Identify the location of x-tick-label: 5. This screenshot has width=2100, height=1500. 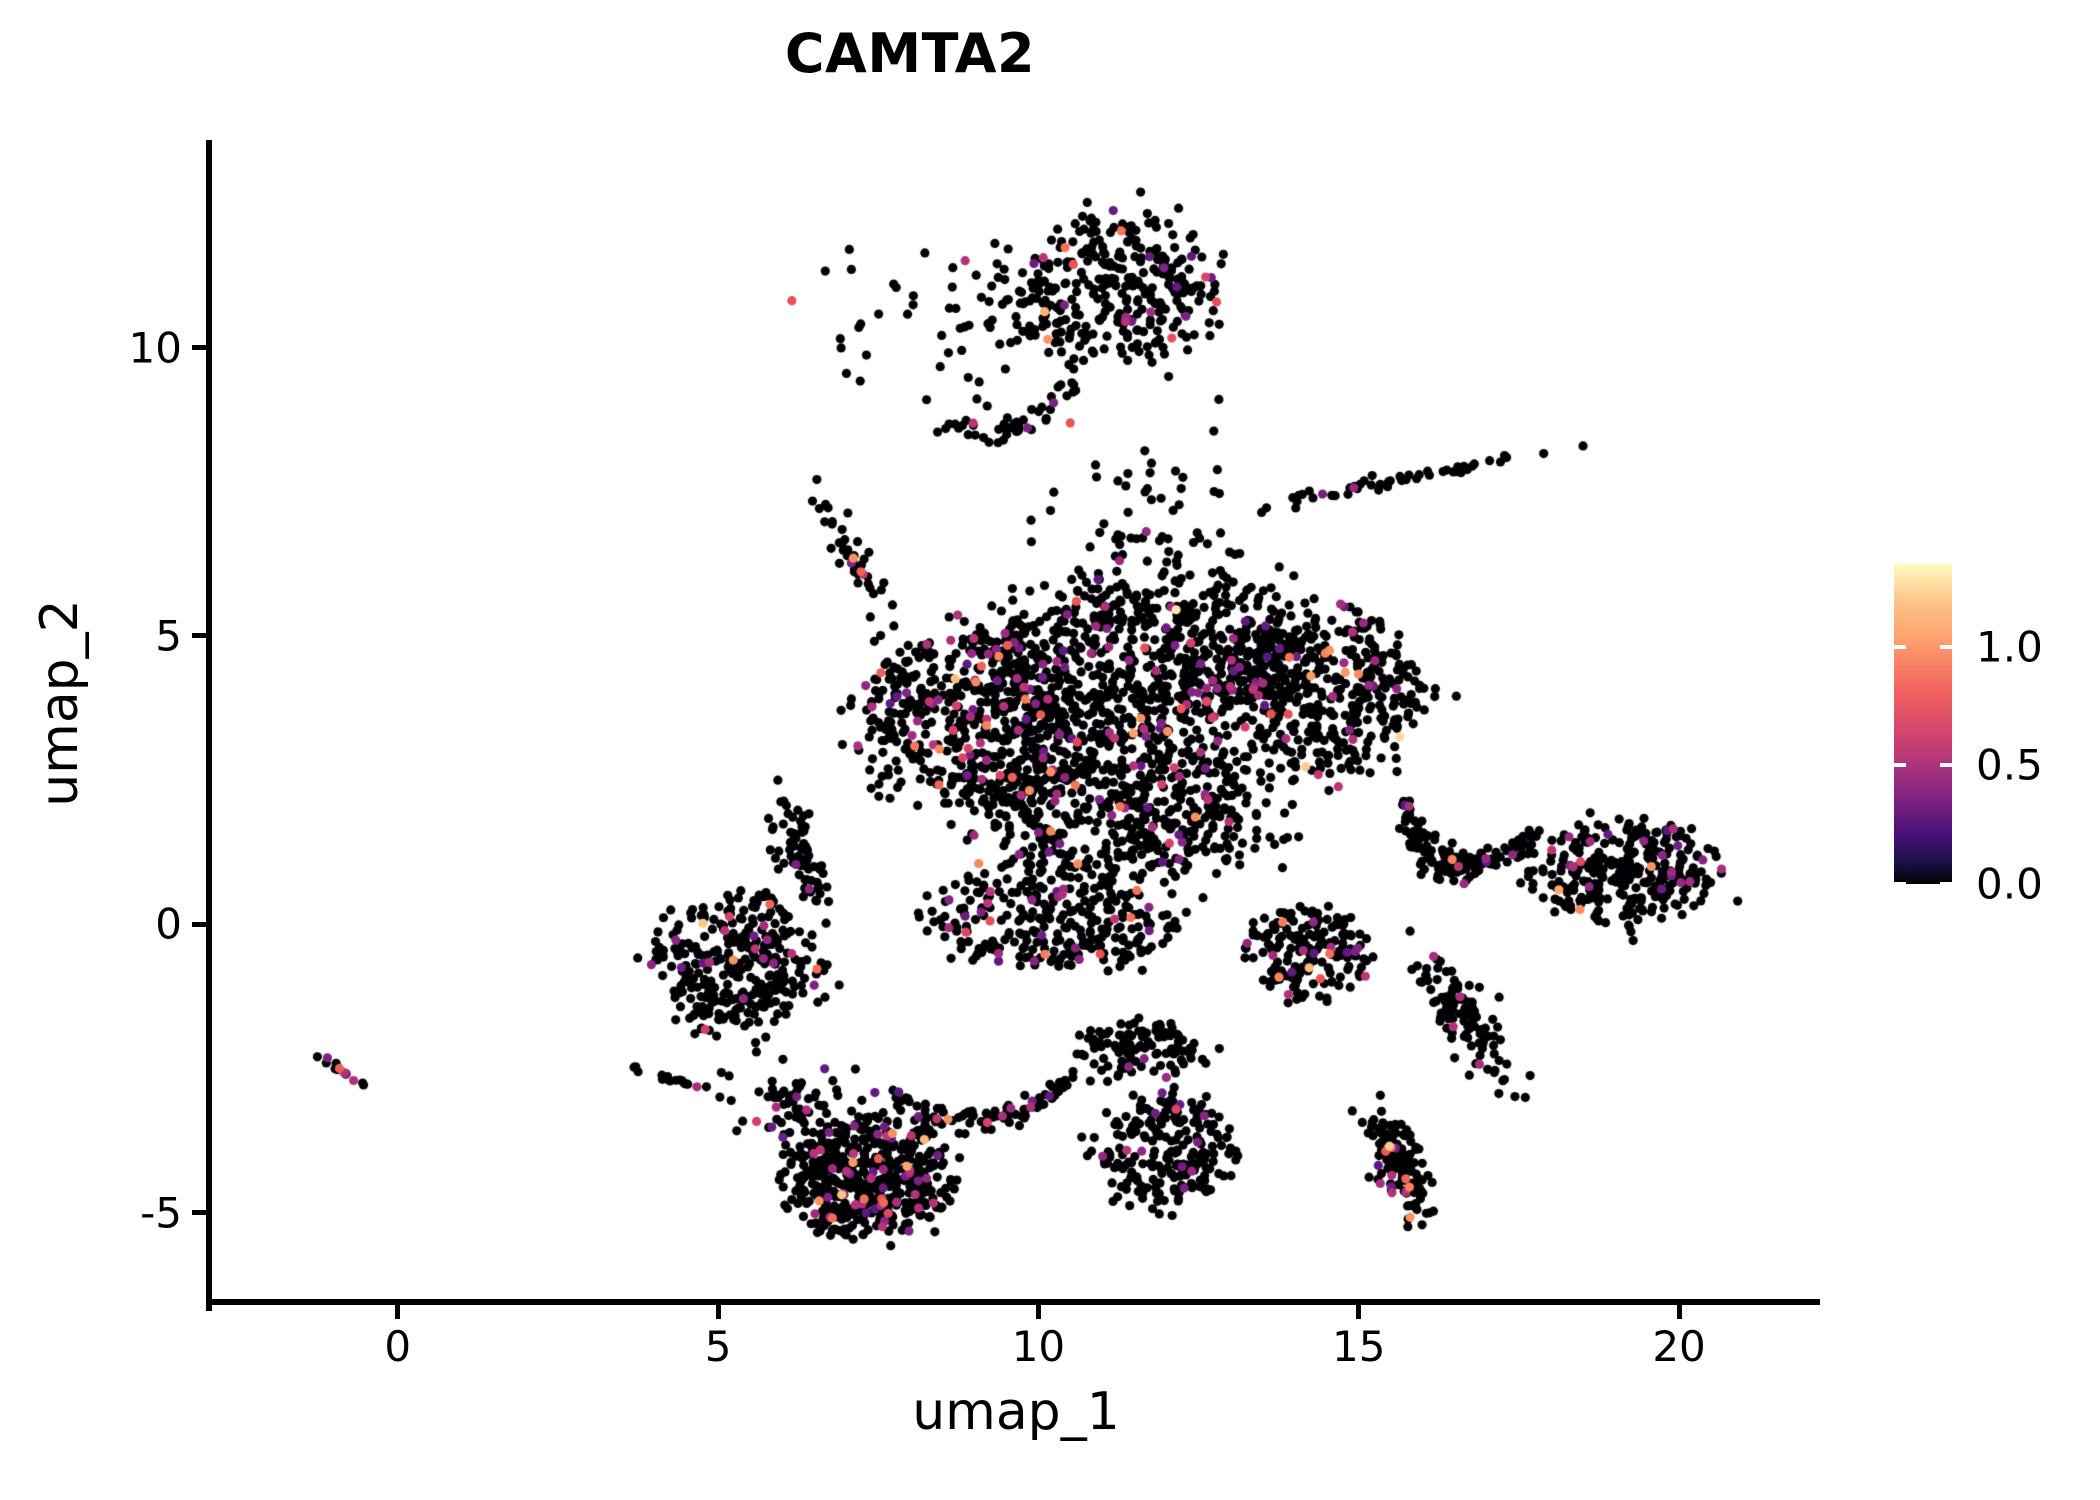
(718, 1346).